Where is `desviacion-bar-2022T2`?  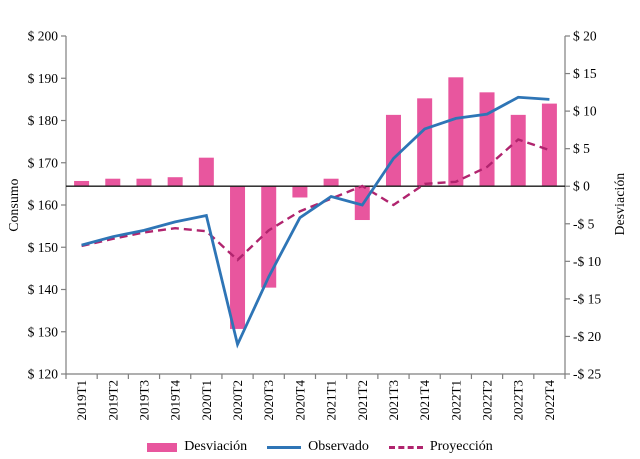
desviacion-bar-2022T2 is located at coordinates (487, 139).